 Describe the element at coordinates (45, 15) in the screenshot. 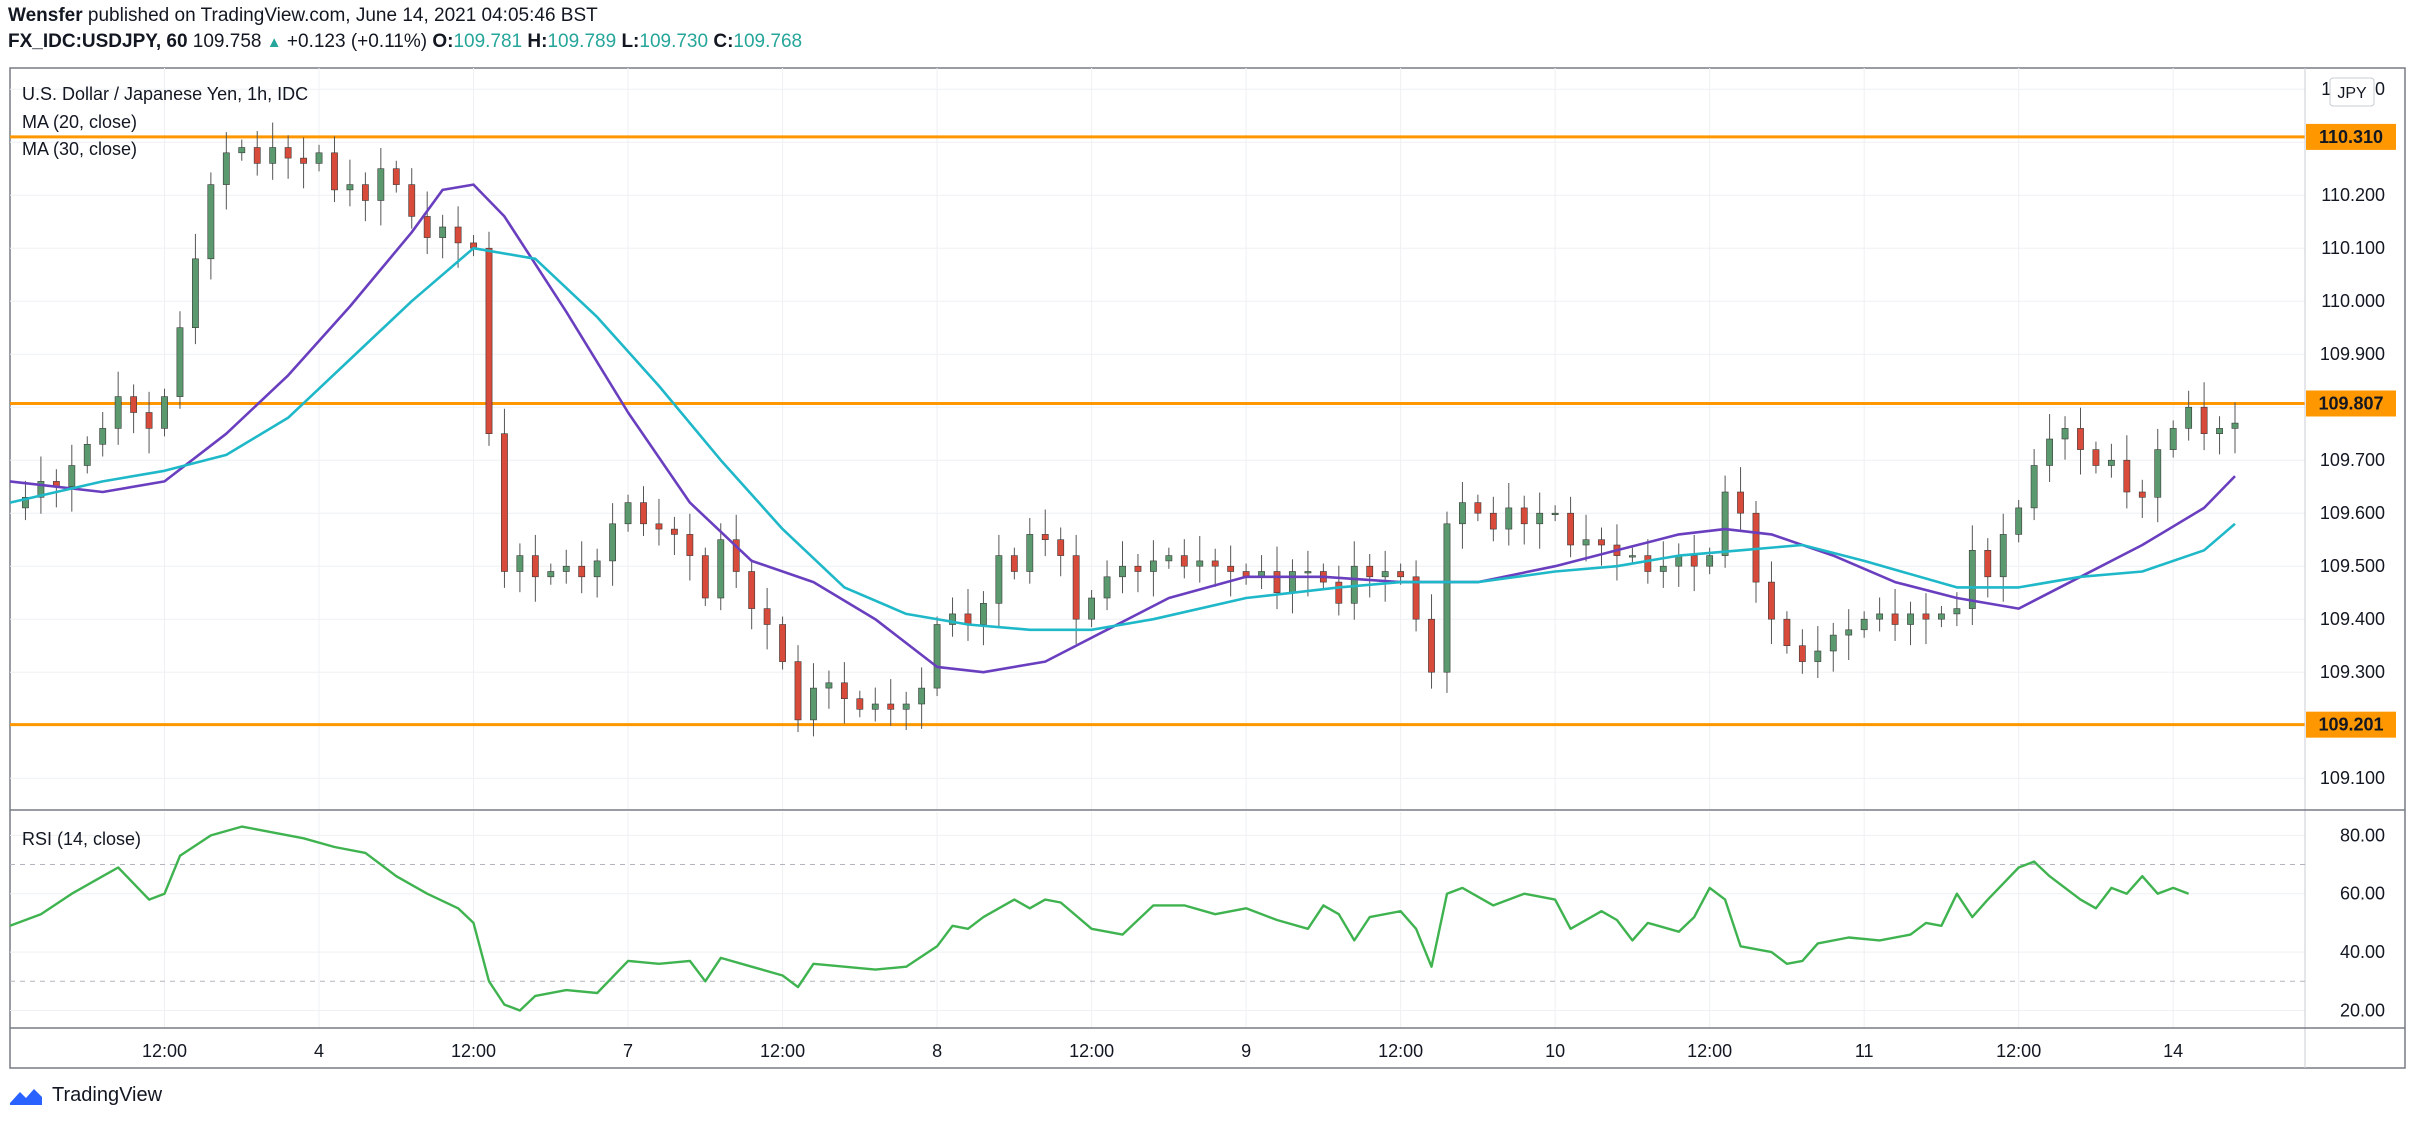

I see `publisher-name: Wensfer` at that location.